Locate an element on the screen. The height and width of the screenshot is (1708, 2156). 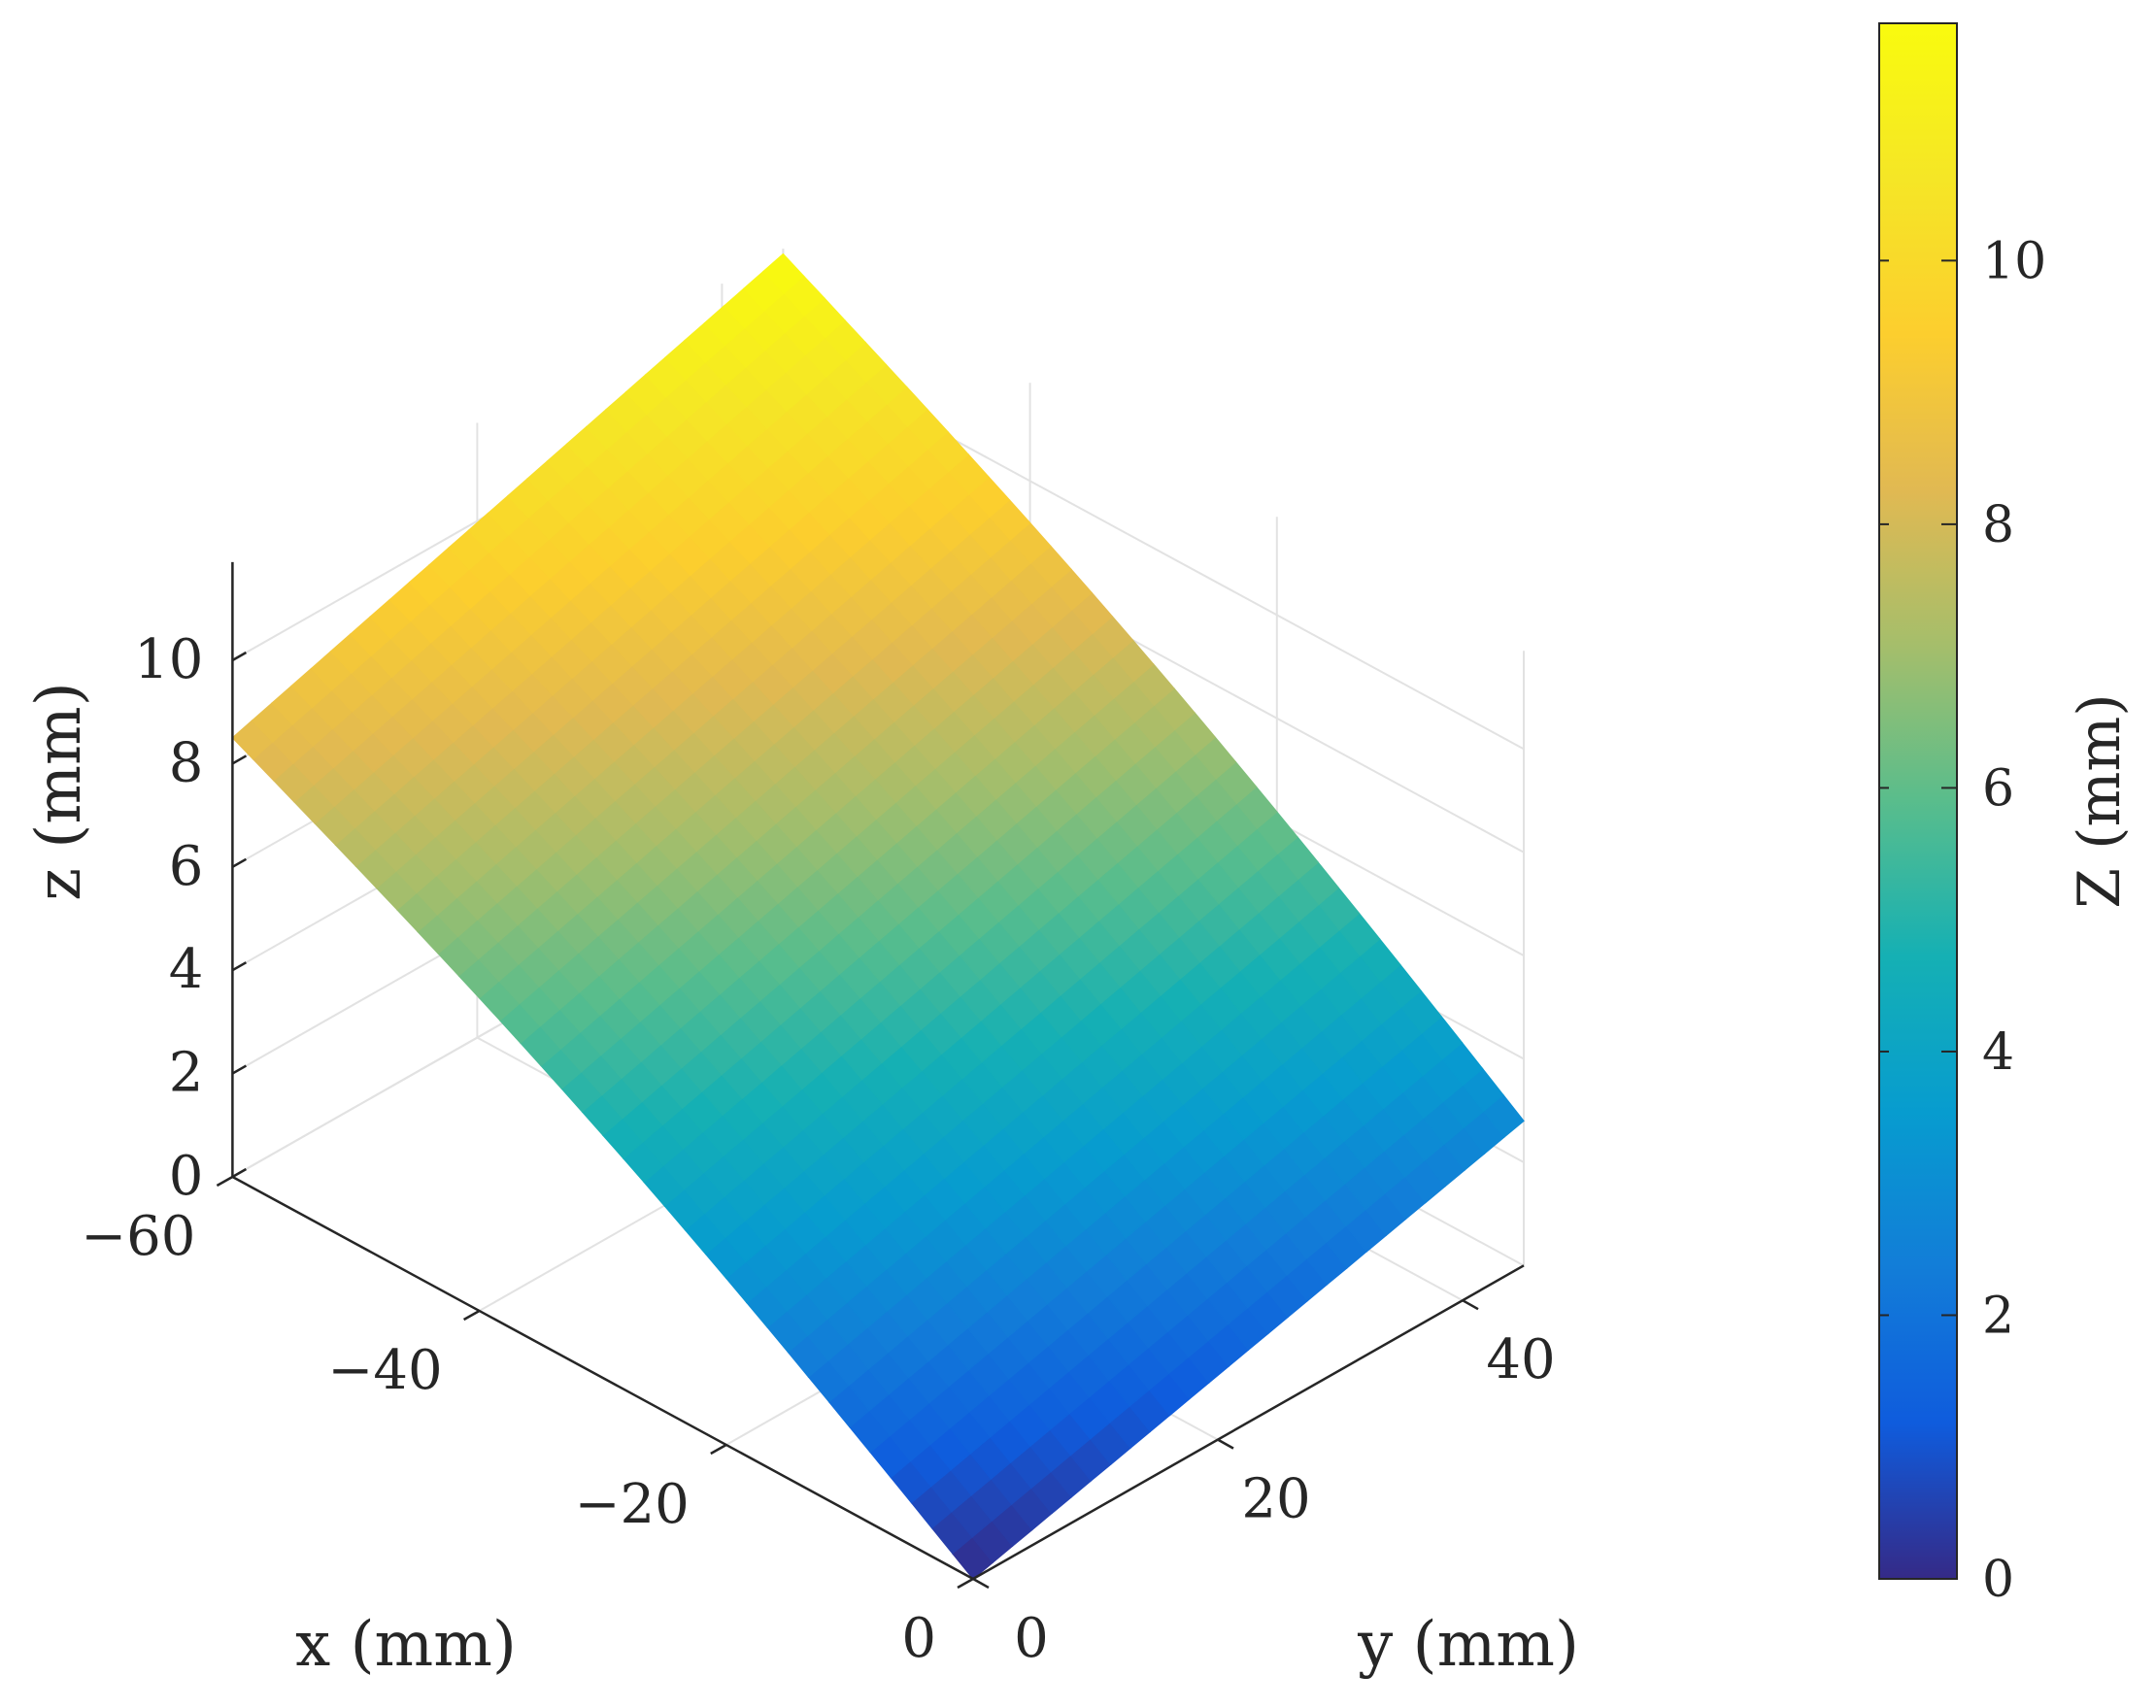
x-tick-label: 0 is located at coordinates (918, 1638).